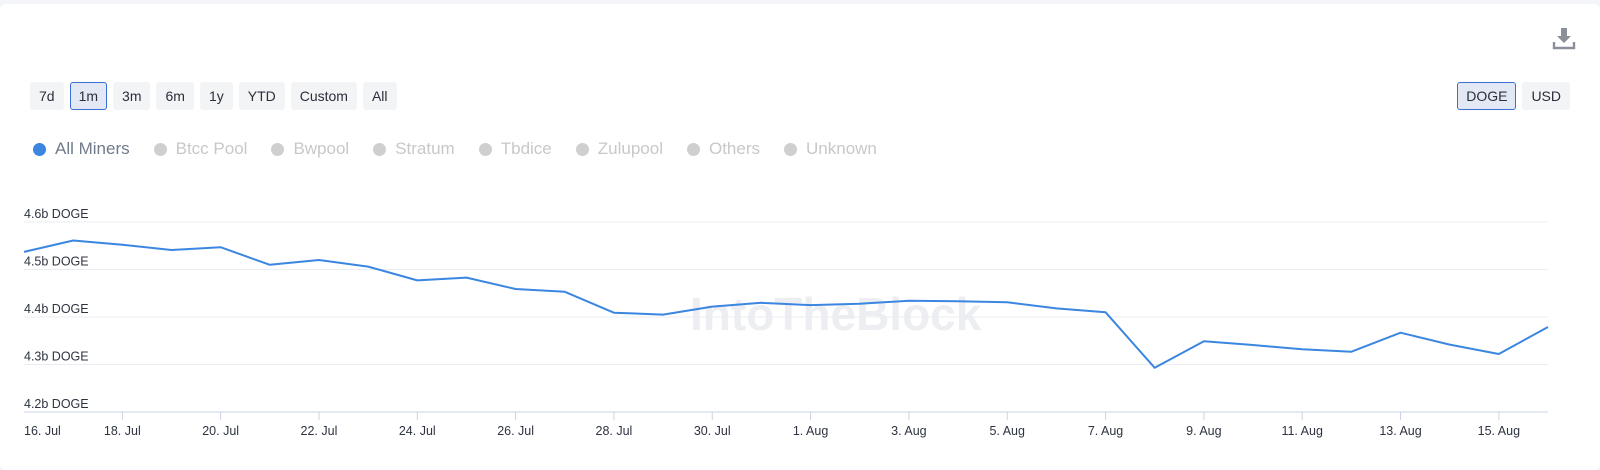 Image resolution: width=1600 pixels, height=470 pixels. I want to click on legend-item-bwpool: Bwpool, so click(310, 149).